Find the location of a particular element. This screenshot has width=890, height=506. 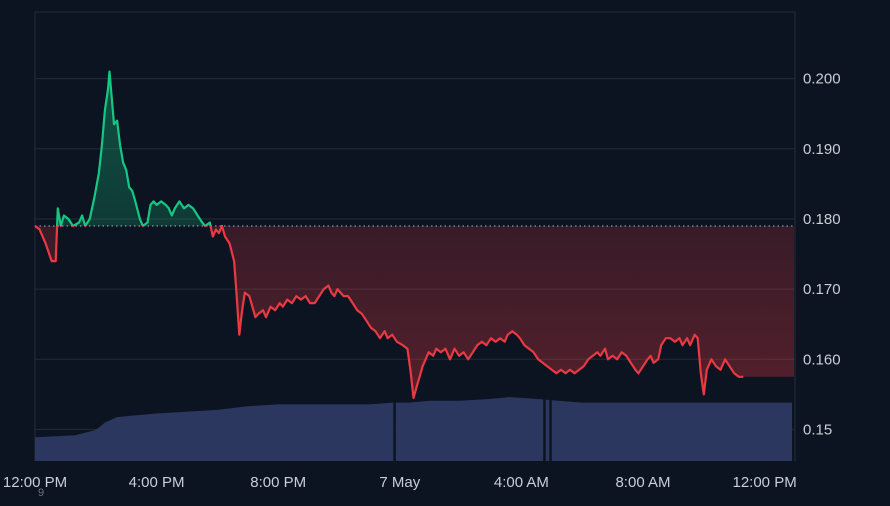

x-tick-label: 8:00 AM is located at coordinates (642, 482).